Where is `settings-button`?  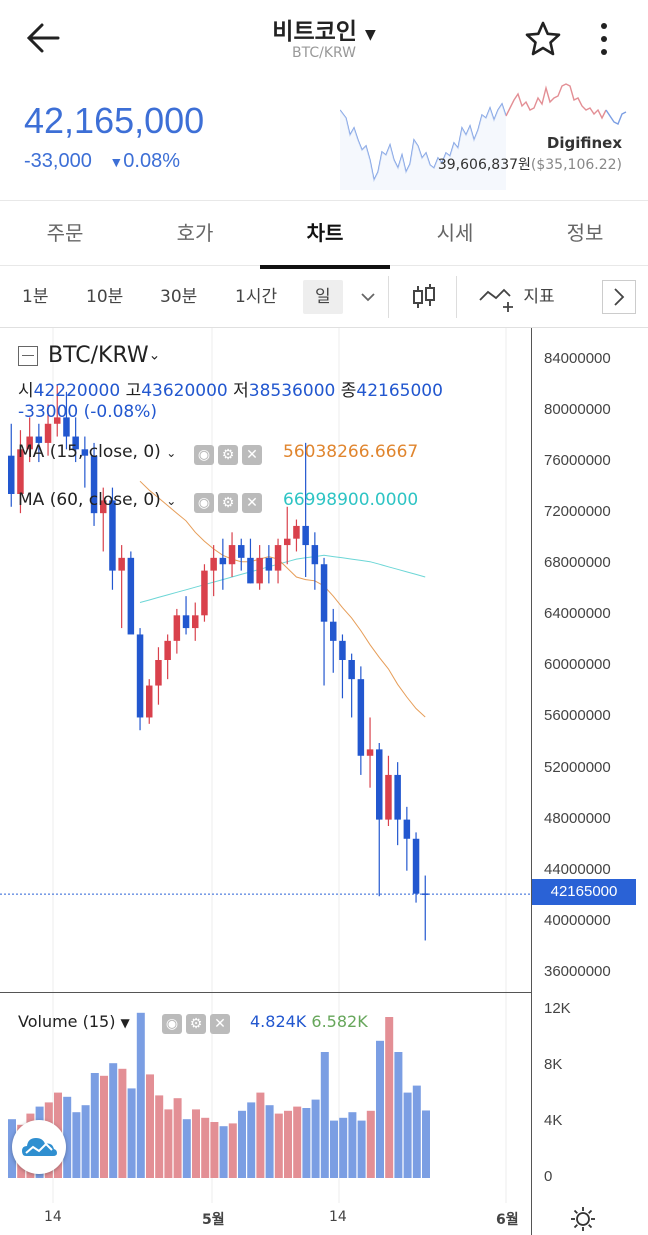 settings-button is located at coordinates (583, 1219).